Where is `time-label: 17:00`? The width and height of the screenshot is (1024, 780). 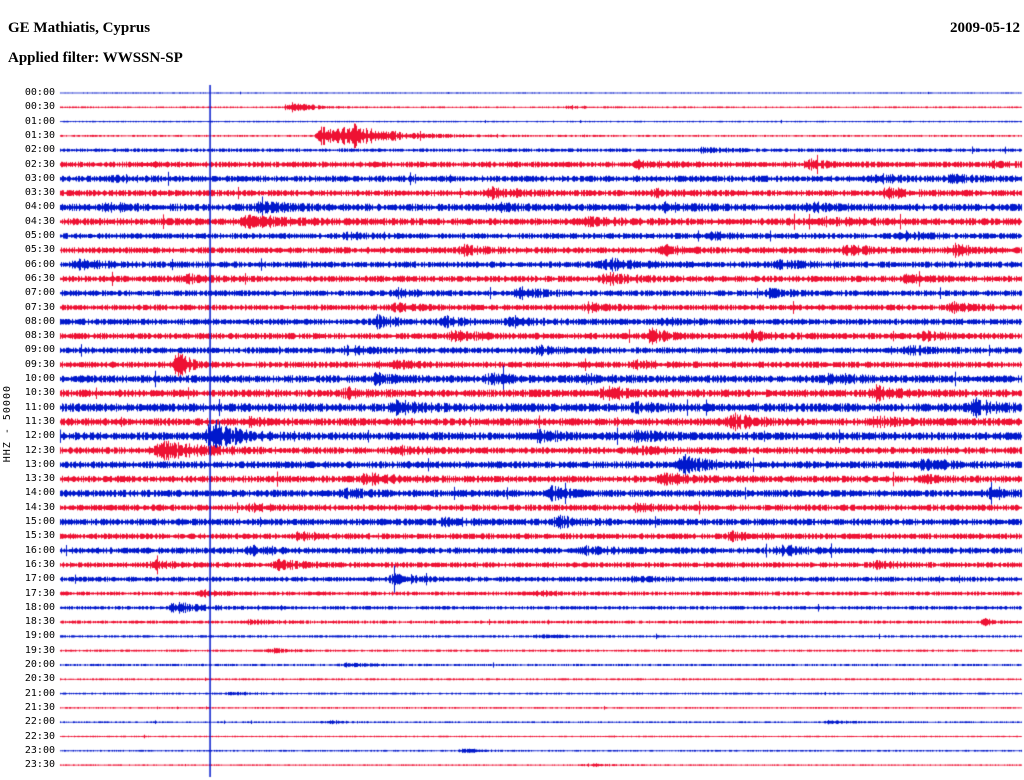 time-label: 17:00 is located at coordinates (39, 579).